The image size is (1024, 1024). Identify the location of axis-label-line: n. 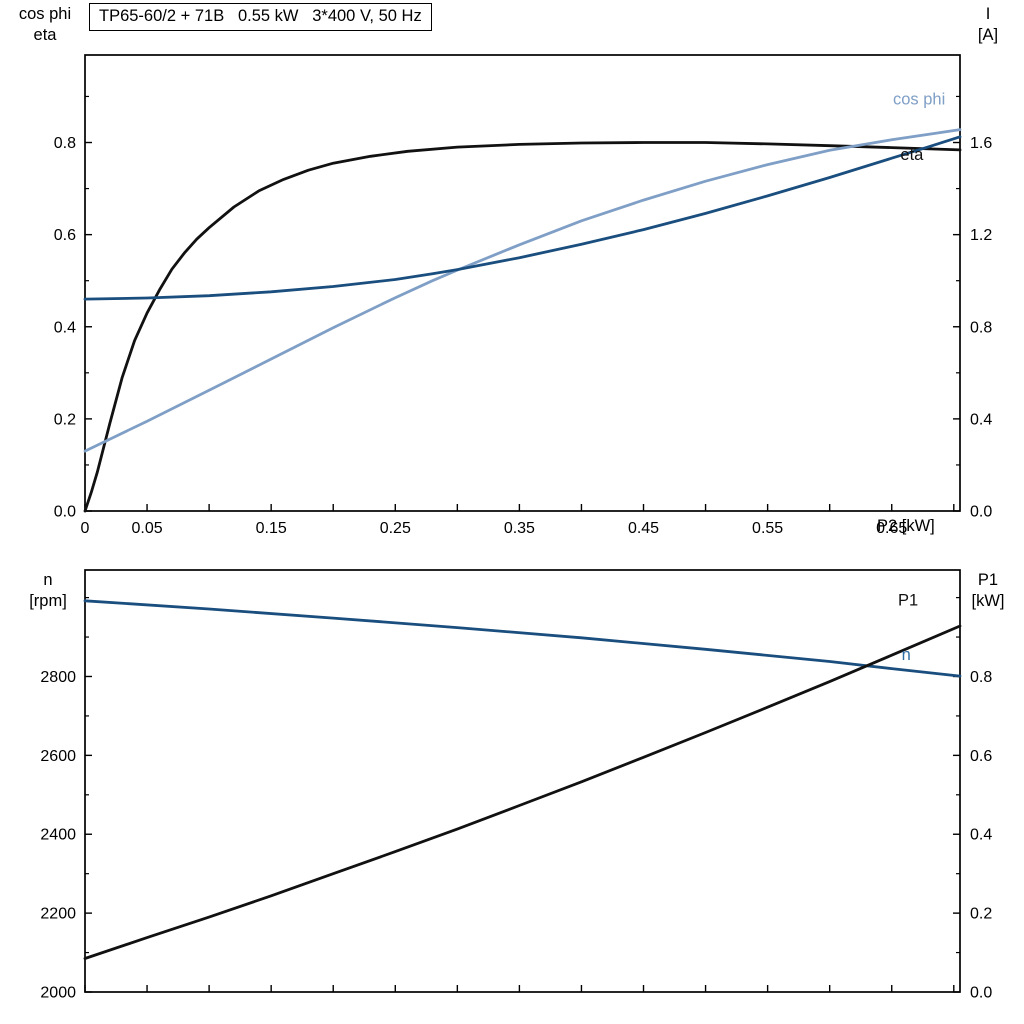
(48, 580).